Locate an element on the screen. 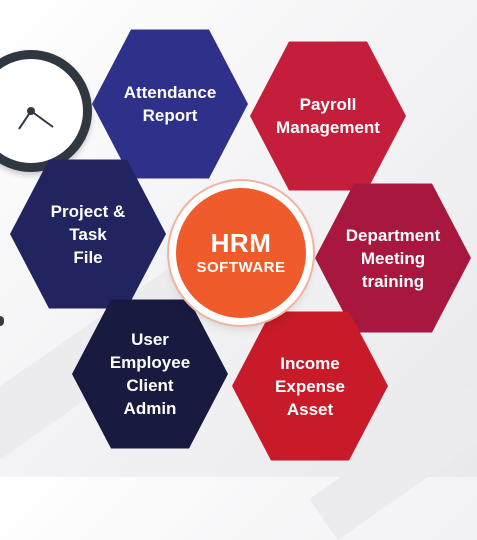  hex-label: User Employee Client Admin is located at coordinates (150, 374).